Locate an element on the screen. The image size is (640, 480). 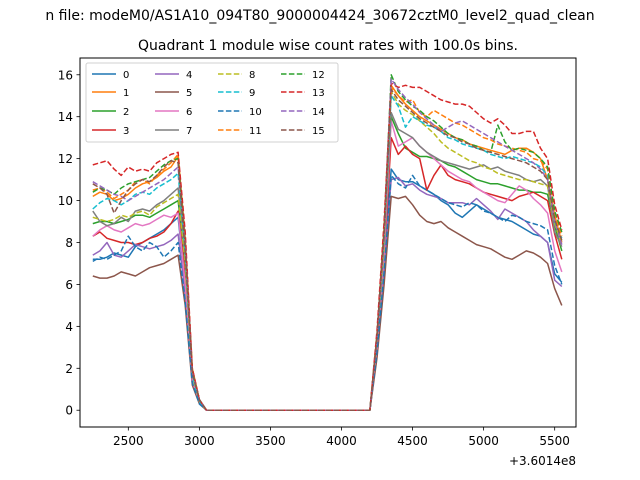
legend-label-7: 7 is located at coordinates (189, 131).